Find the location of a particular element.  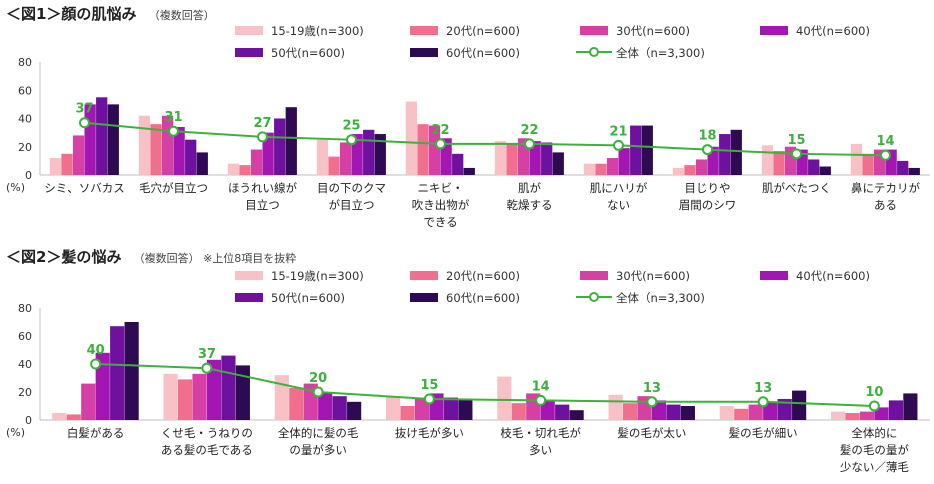

category-label: 肌にハリがない is located at coordinates (619, 196).